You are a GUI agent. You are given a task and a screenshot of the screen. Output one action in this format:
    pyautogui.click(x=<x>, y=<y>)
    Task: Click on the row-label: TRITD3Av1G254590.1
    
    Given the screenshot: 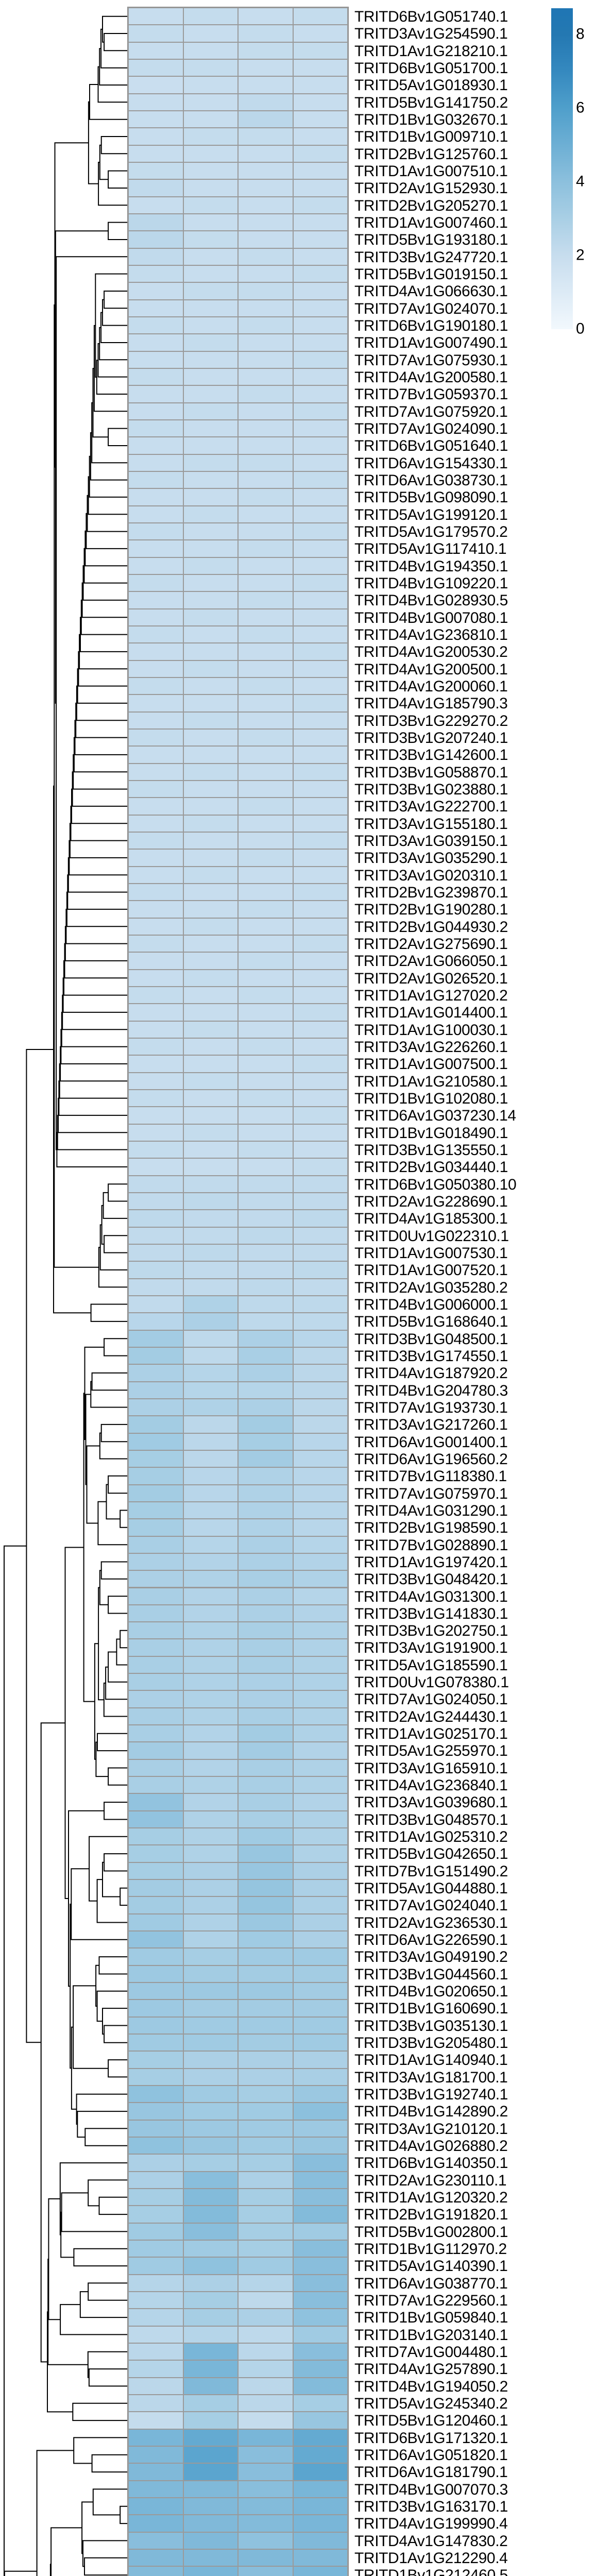 What is the action you would take?
    pyautogui.click(x=431, y=34)
    